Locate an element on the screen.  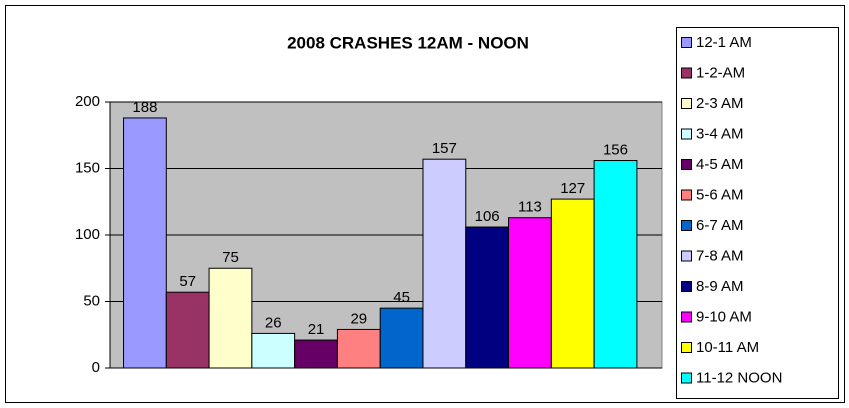
y-tick-label: 0 is located at coordinates (96, 367).